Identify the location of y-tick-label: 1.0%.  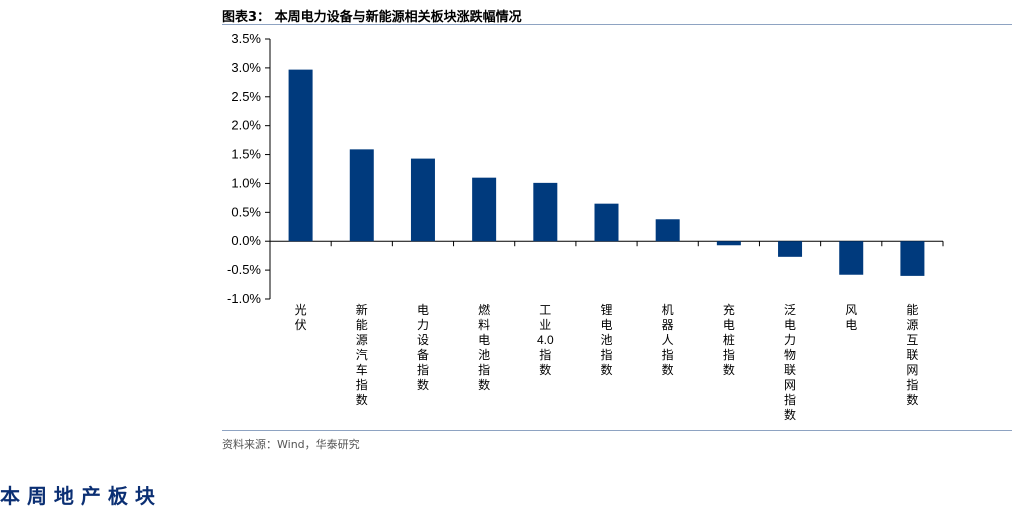
(246, 182).